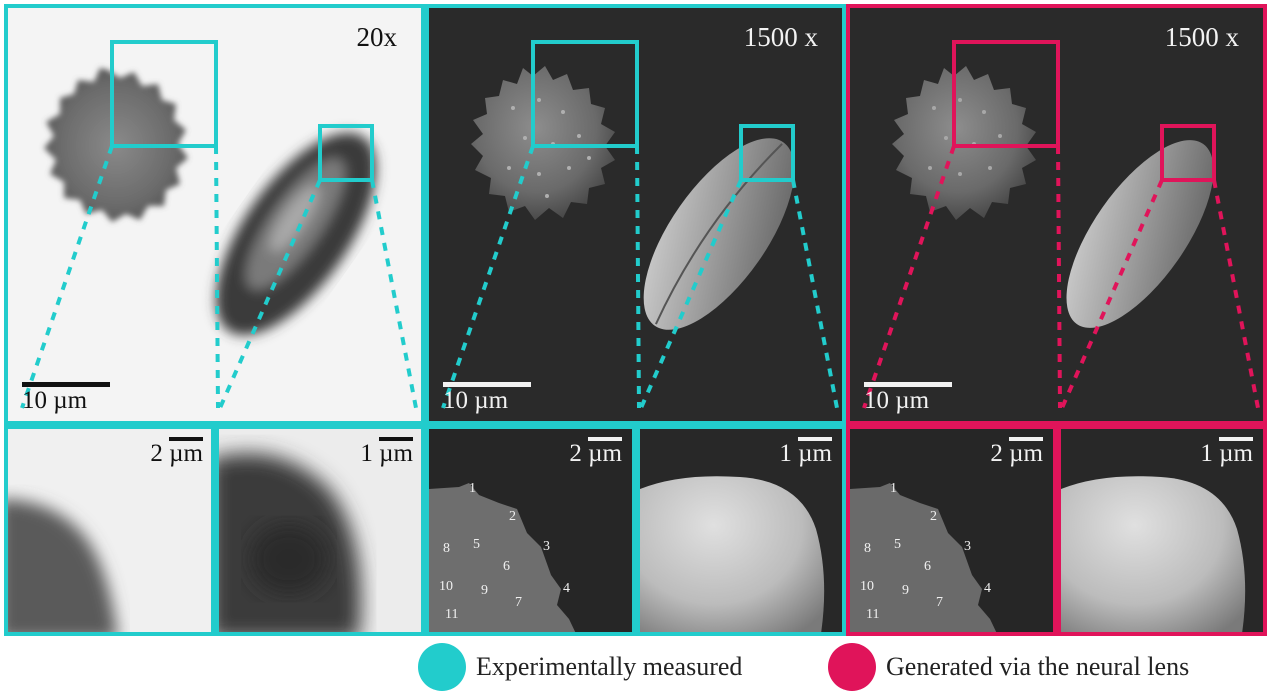 This screenshot has height=700, width=1270. I want to click on generated-zoom-round-panel: 2 µm 1 2 3 4 5 6 7 8 9 10 11, so click(951, 530).